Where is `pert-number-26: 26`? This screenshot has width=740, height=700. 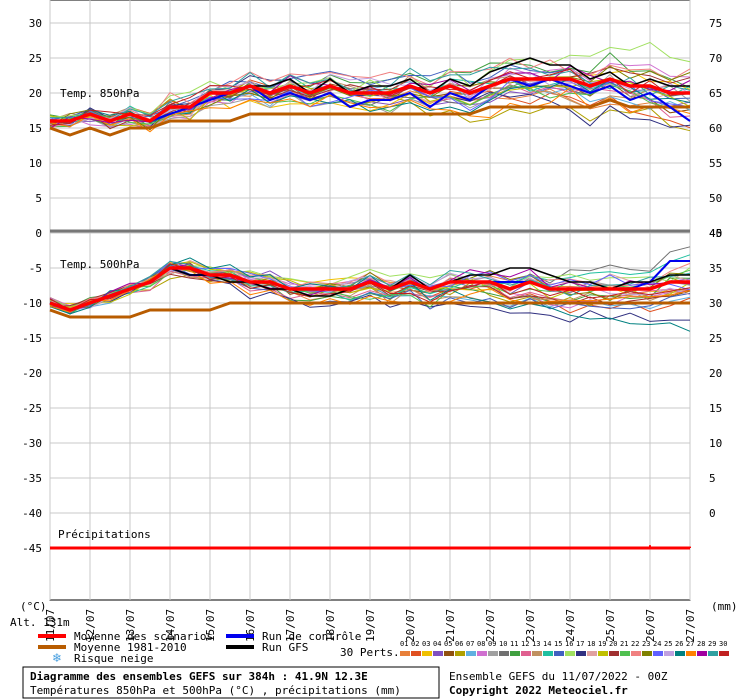
pert-number-26: 26 is located at coordinates (679, 644).